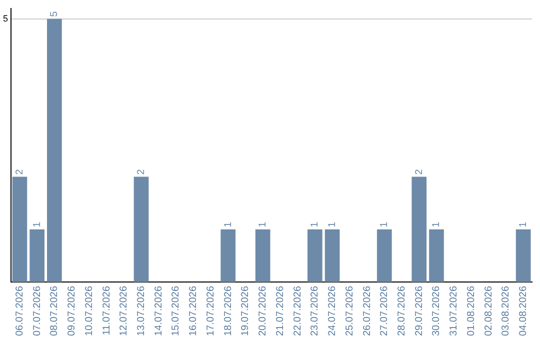 The width and height of the screenshot is (540, 340). I want to click on data-label: 5, so click(54, 13).